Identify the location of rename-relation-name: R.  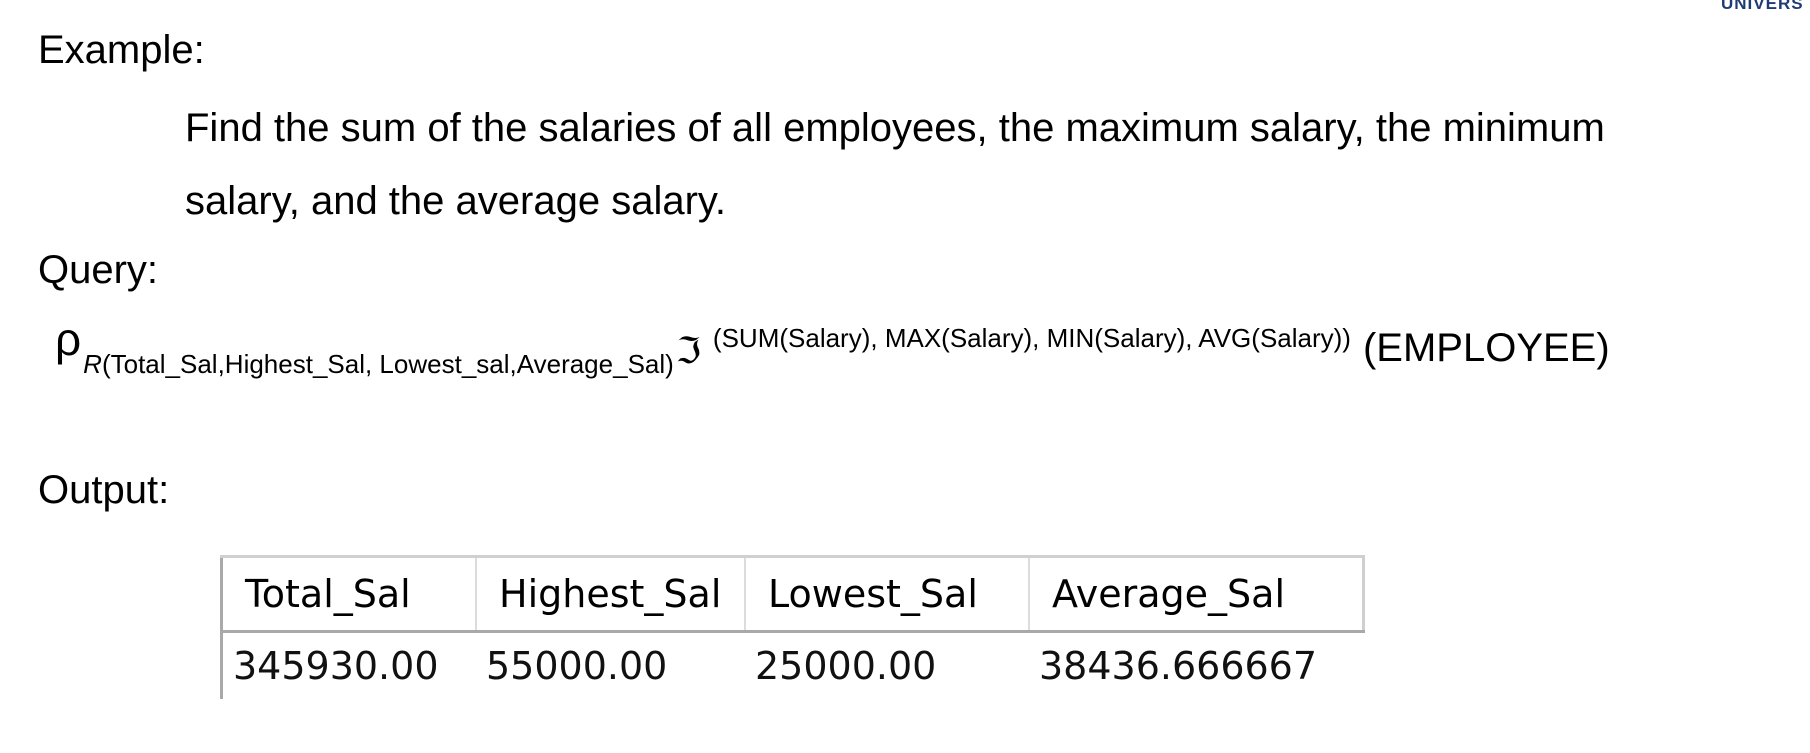
(92, 364).